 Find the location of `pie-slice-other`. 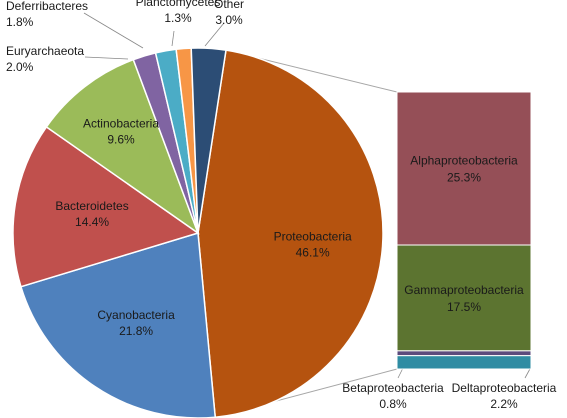

pie-slice-other is located at coordinates (208, 140).